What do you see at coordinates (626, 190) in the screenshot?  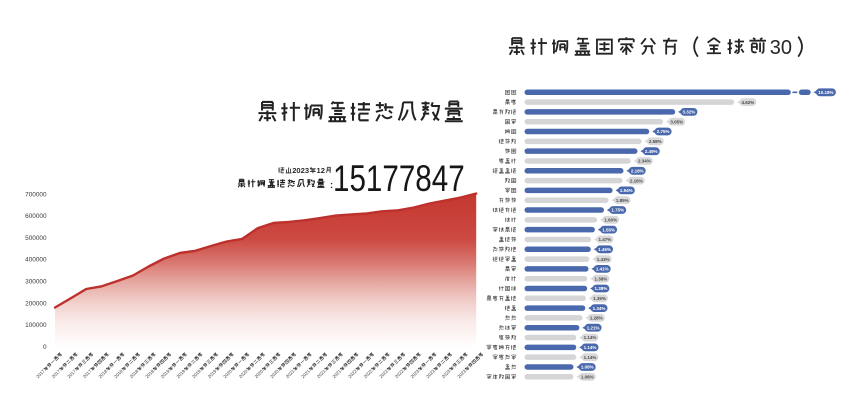 I see `svg-text: 1.94%` at bounding box center [626, 190].